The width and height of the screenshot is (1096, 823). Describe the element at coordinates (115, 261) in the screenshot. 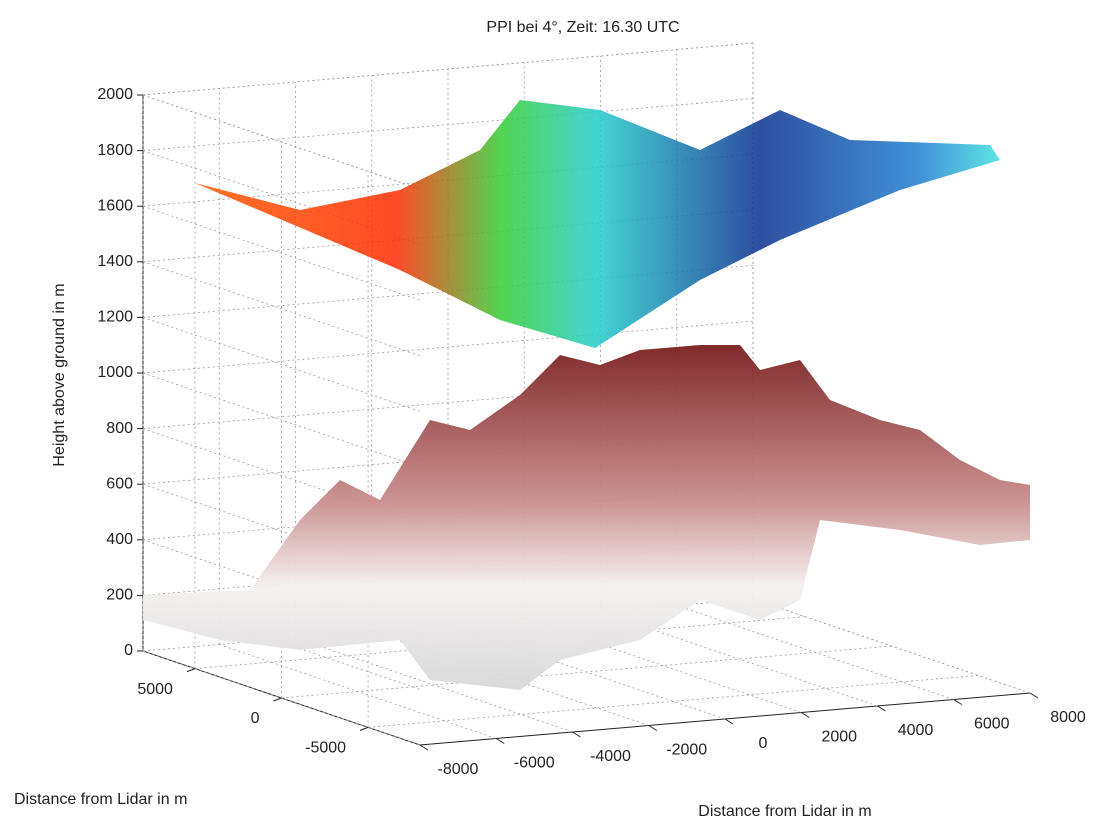

I see `z-tick-label: 1400` at that location.